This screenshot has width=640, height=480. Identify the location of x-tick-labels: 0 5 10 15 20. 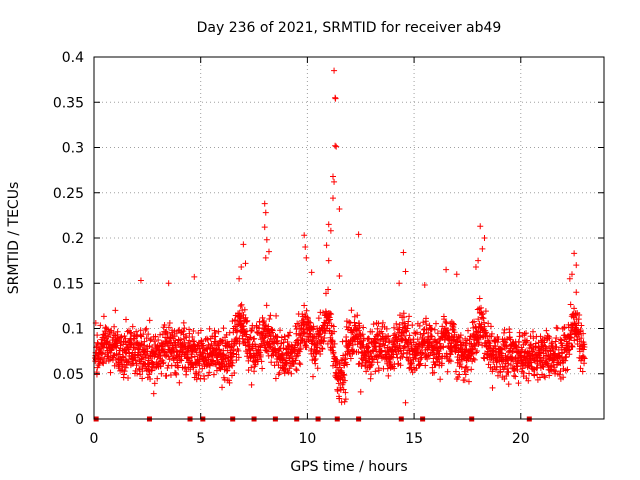
(310, 439).